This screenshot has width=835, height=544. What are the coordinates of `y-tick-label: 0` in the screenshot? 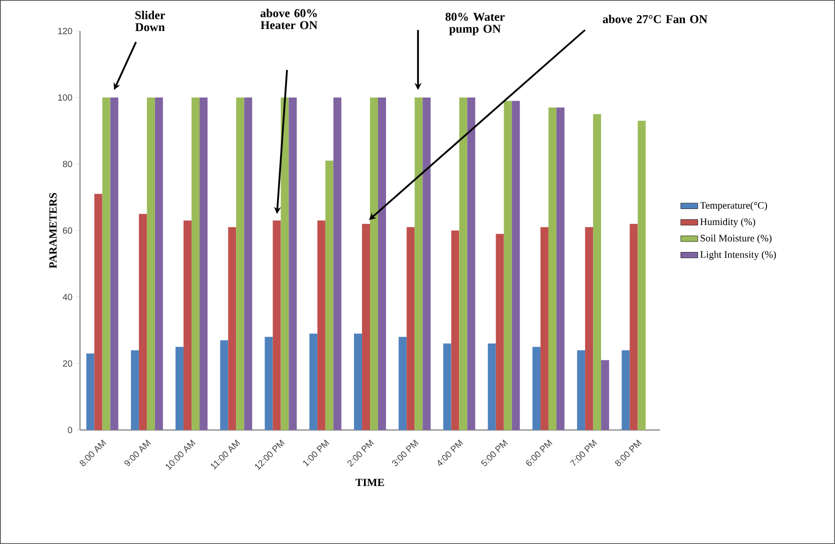 It's located at (70, 430).